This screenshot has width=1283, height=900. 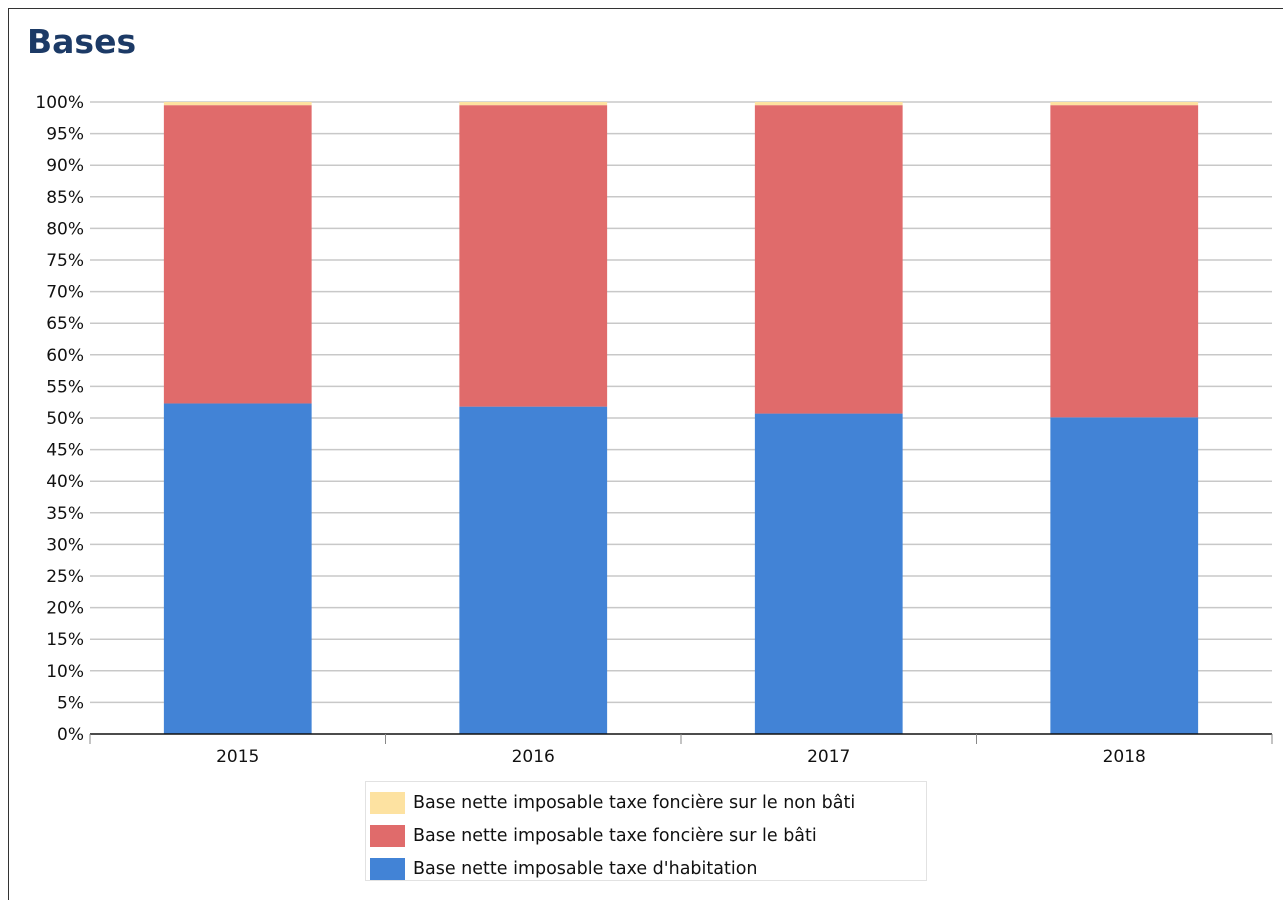 What do you see at coordinates (82, 41) in the screenshot?
I see `chart-title: Bases` at bounding box center [82, 41].